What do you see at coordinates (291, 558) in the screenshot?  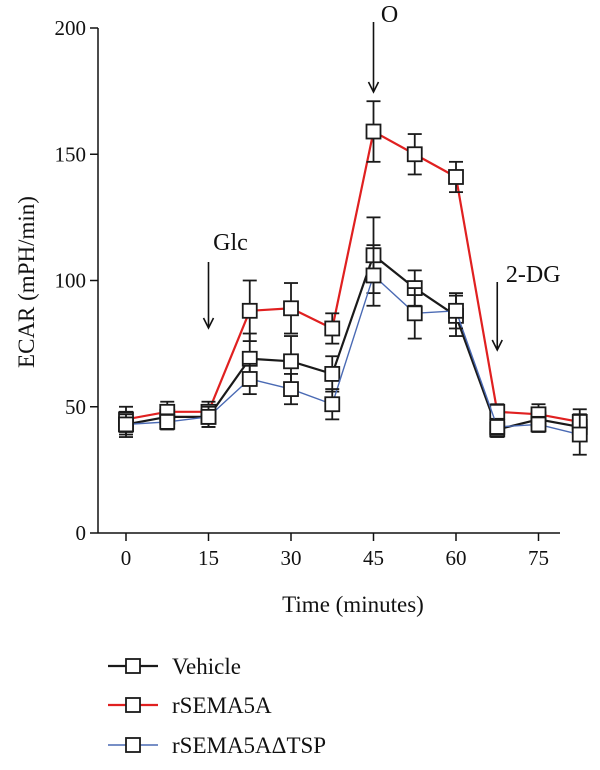 I see `x-tick-label: 30` at bounding box center [291, 558].